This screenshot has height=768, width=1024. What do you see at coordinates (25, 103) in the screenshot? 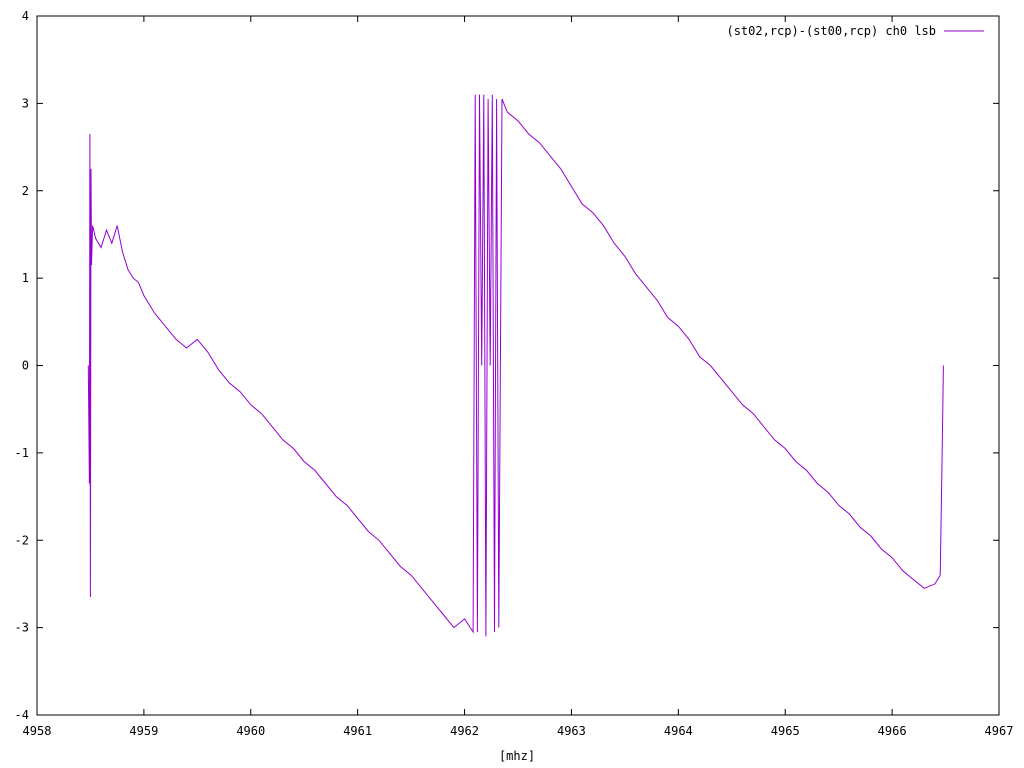
I see `y-tick-label: 3` at bounding box center [25, 103].